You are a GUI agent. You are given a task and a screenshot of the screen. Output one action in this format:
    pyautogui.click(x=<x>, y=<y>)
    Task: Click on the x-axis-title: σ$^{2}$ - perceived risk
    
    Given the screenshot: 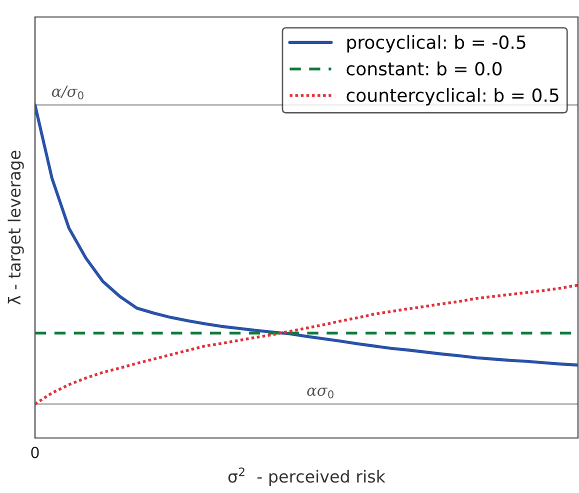 What is the action you would take?
    pyautogui.click(x=307, y=476)
    